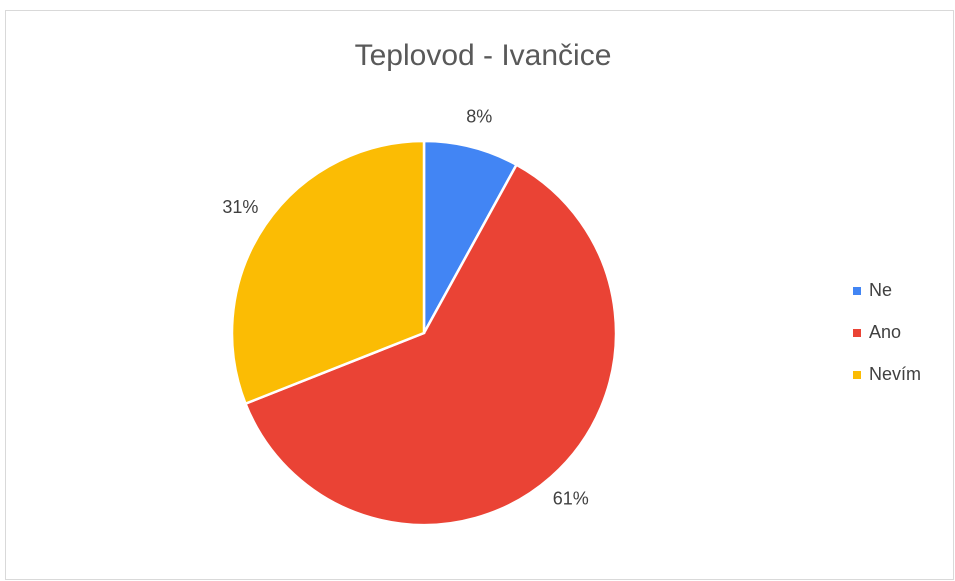 This screenshot has width=955, height=581. Describe the element at coordinates (885, 332) in the screenshot. I see `legend-label: Ano` at that location.